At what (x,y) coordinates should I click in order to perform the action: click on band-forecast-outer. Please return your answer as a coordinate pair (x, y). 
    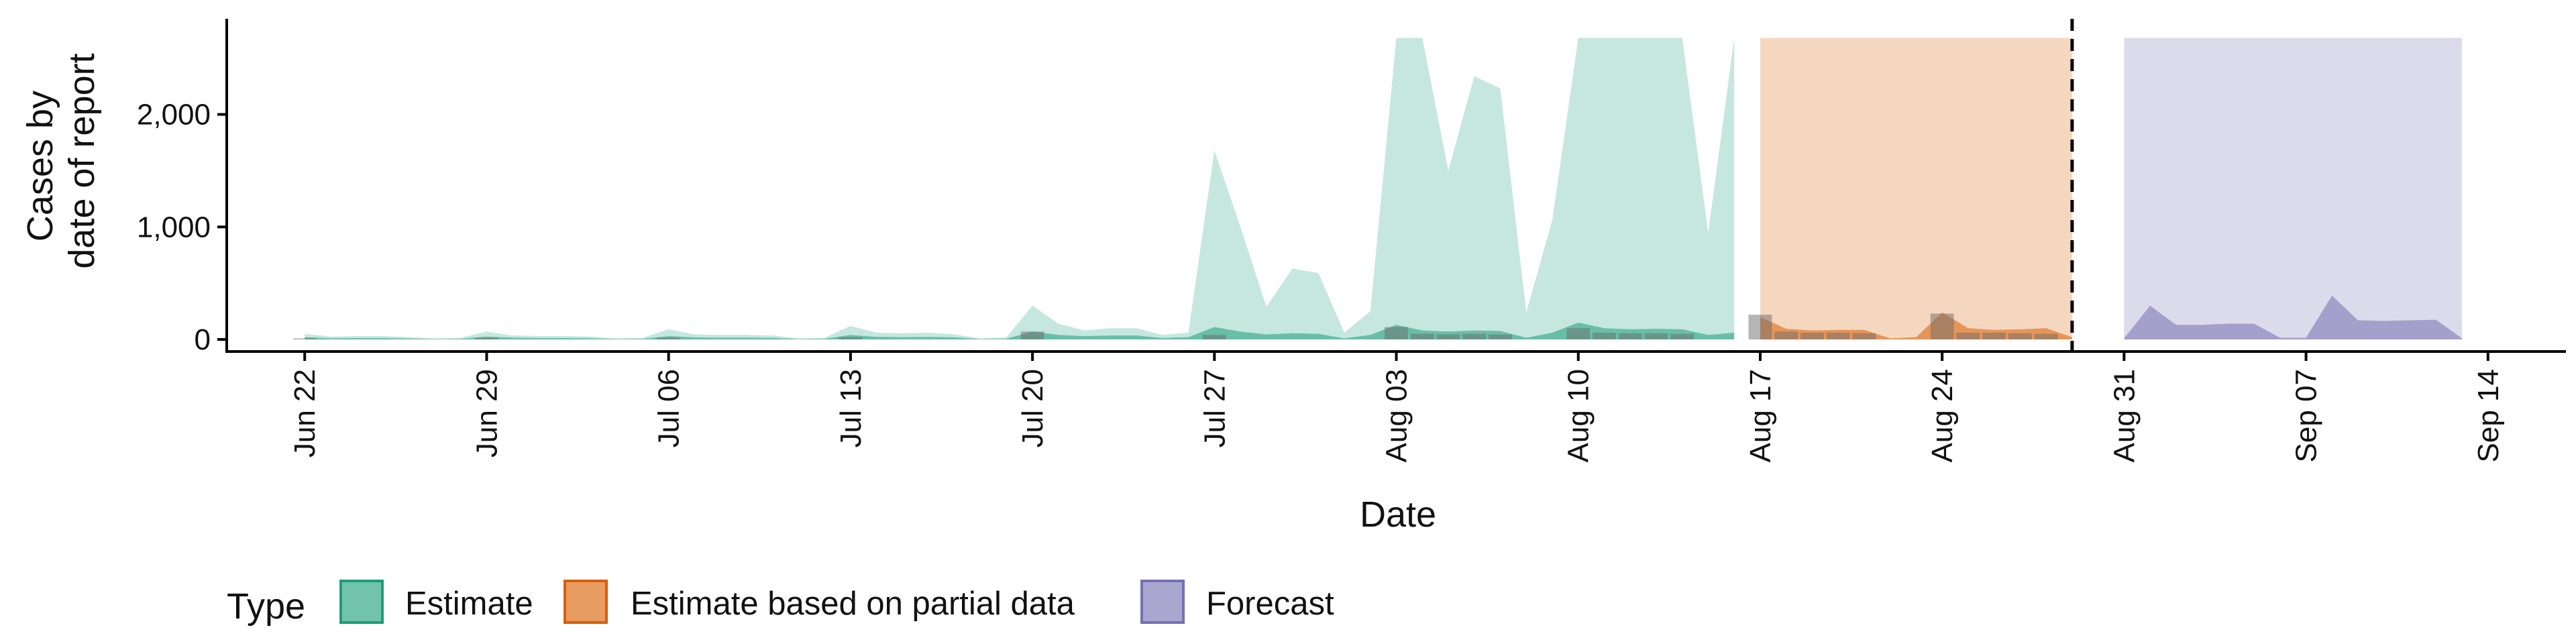
    Looking at the image, I should click on (2293, 189).